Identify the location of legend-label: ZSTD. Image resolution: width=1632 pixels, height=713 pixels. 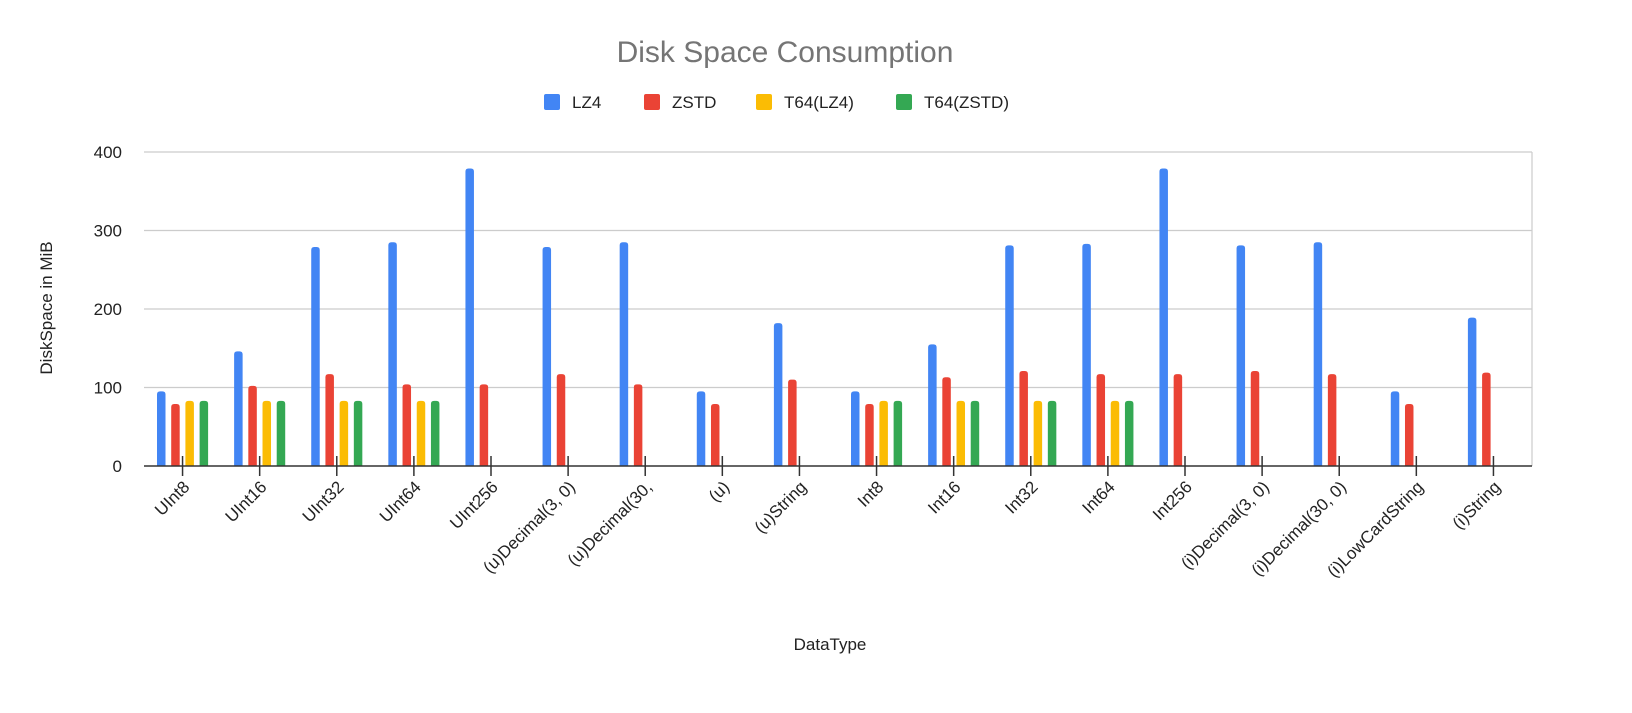
(694, 102).